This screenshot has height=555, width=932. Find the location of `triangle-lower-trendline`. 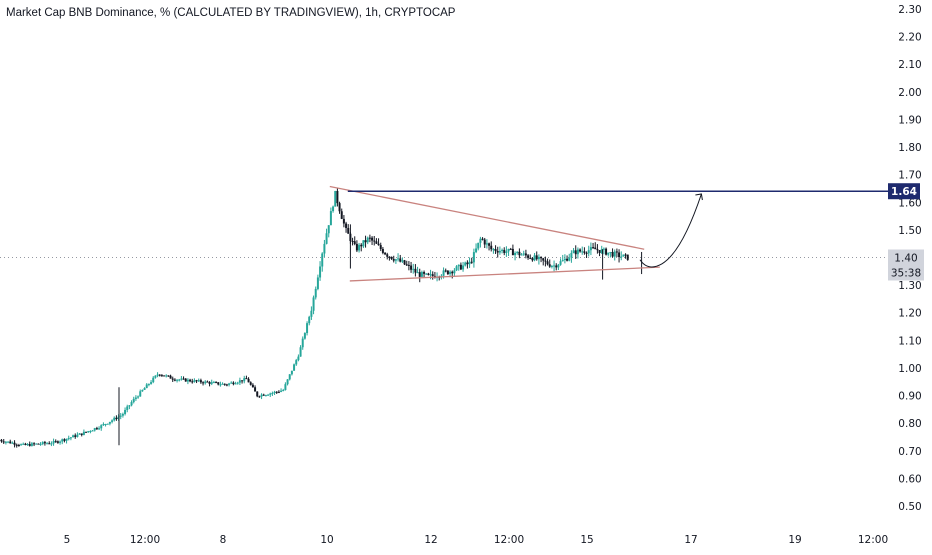

triangle-lower-trendline is located at coordinates (505, 274).